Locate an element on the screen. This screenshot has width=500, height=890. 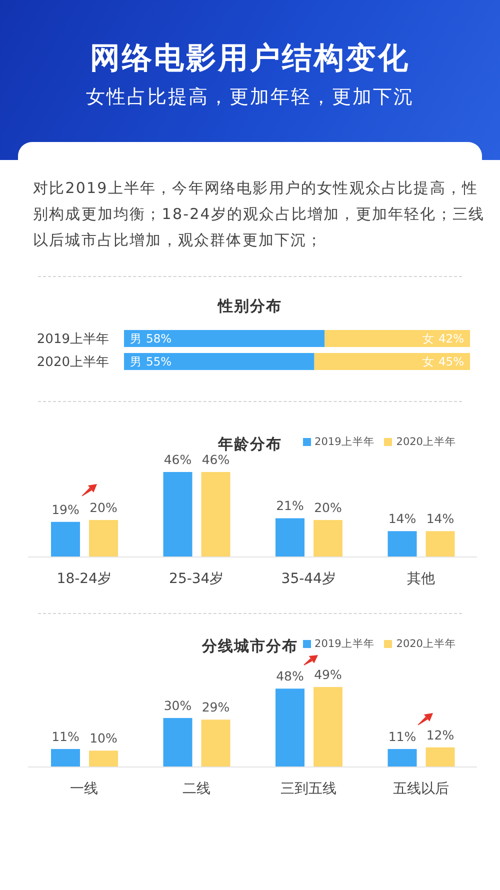
text: 对比2019上半年，今年网络电影用户的女性观众占比提高，性别构成更加均衡；18-24岁的观众占比增加，更加年轻化；三线以后城市占比增加，观众群体更加下沉； is located at coordinates (259, 214).